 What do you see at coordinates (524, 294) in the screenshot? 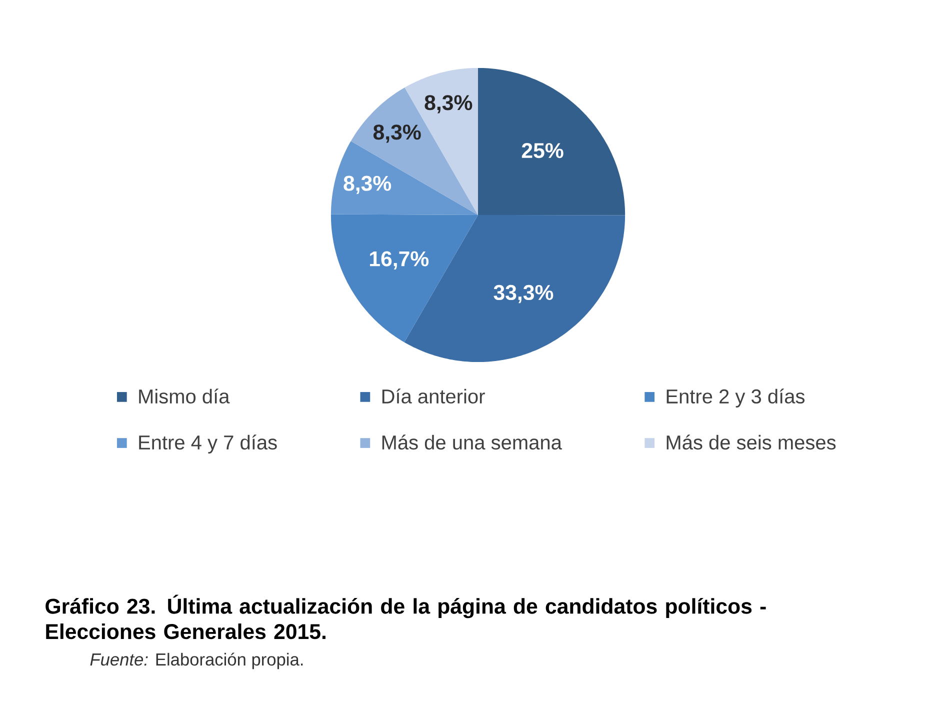
I see `data-label: 33,3%` at bounding box center [524, 294].